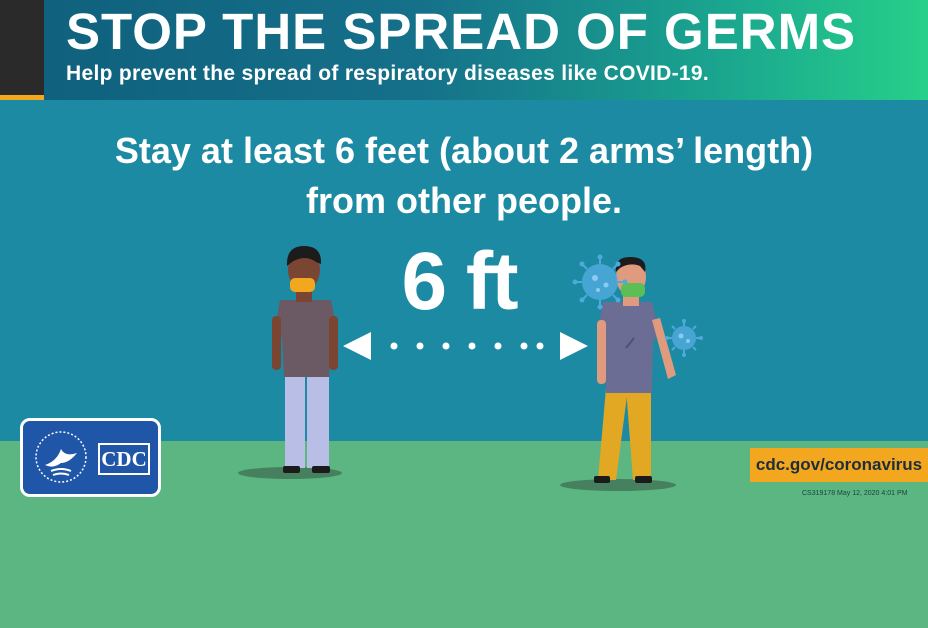  Describe the element at coordinates (460, 281) in the screenshot. I see `distance-label: 6 ft` at that location.